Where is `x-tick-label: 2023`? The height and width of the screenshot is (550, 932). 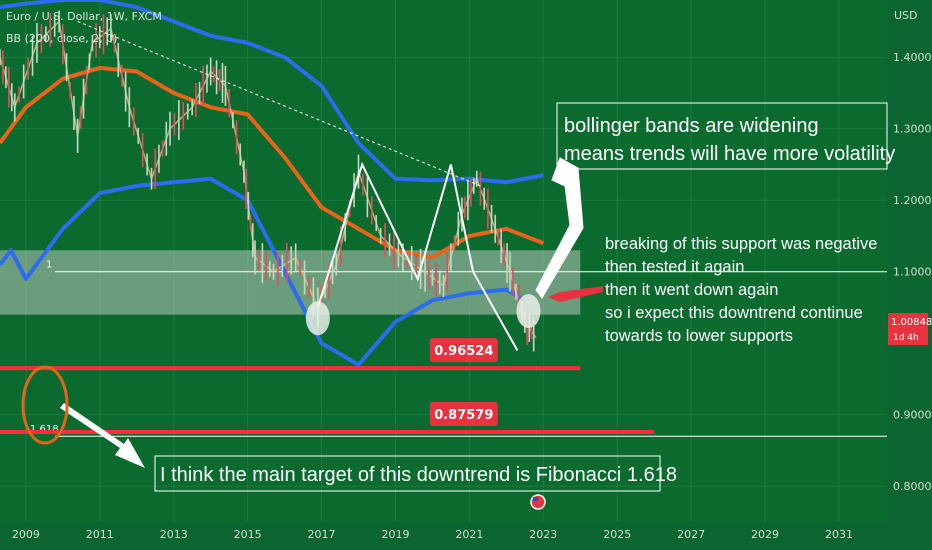
x-tick-label: 2023 is located at coordinates (543, 534).